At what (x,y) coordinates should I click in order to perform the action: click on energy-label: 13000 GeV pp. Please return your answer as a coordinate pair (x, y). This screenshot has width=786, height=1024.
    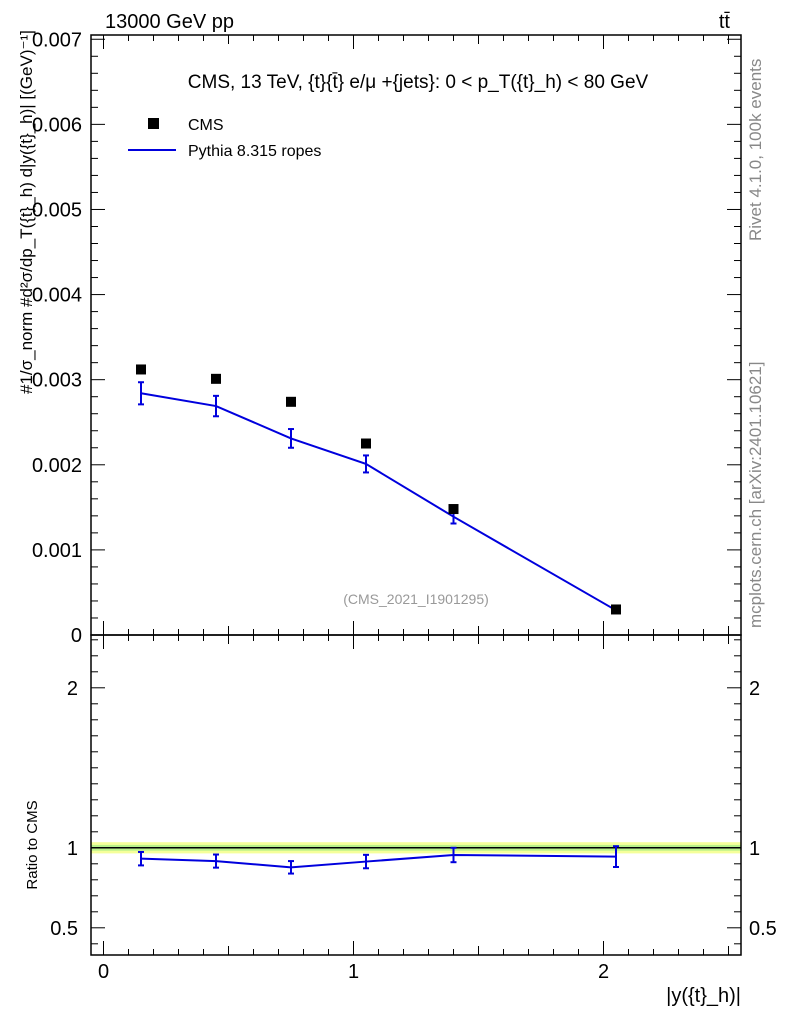
    Looking at the image, I should click on (169, 22).